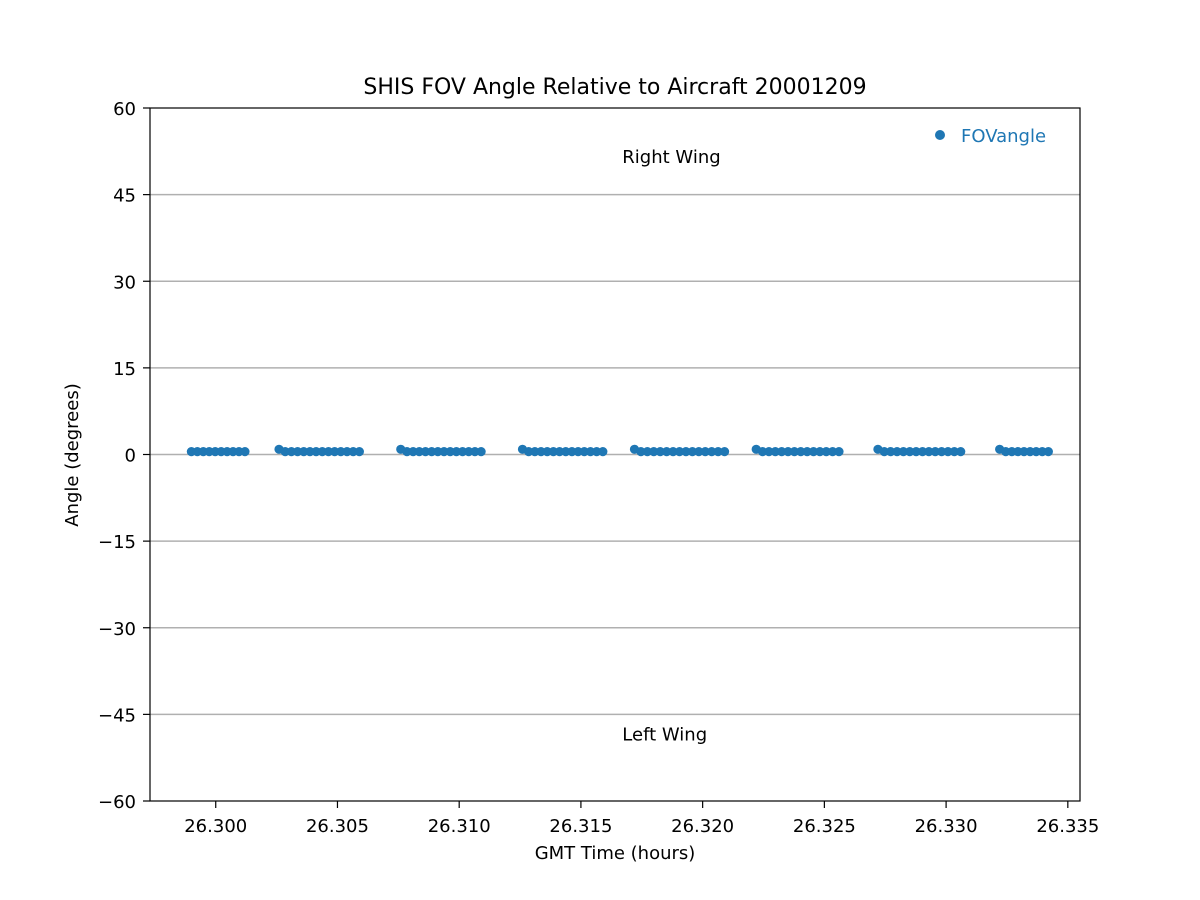 Image resolution: width=1200 pixels, height=900 pixels. I want to click on legend-marker, so click(940, 135).